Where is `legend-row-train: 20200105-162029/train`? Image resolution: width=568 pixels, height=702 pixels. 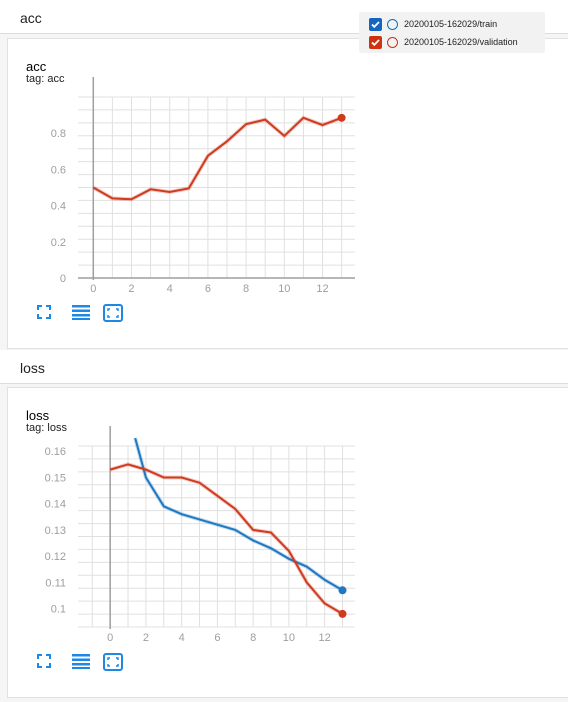 legend-row-train: 20200105-162029/train is located at coordinates (457, 25).